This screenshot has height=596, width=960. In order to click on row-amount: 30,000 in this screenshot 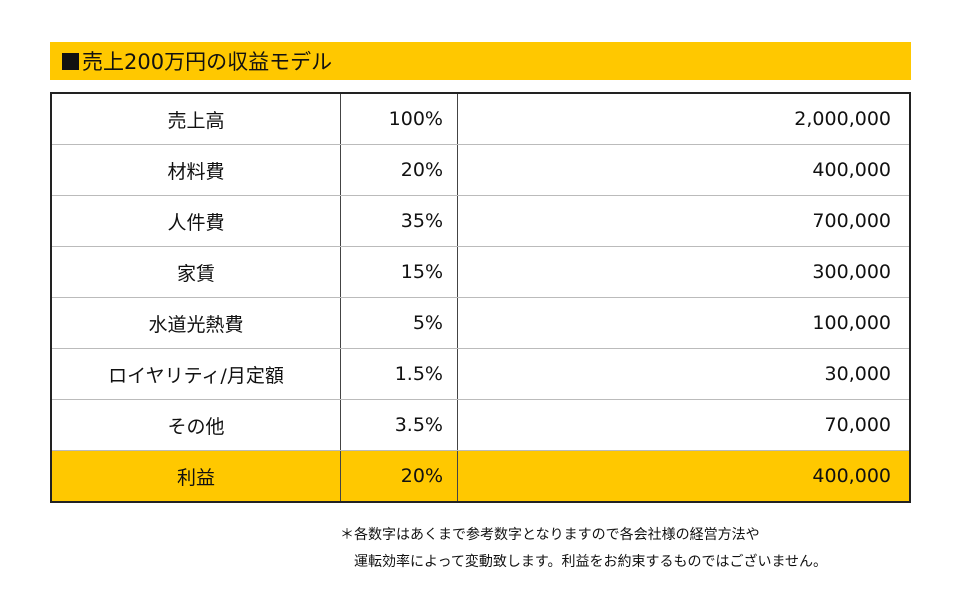, I will do `click(684, 374)`.